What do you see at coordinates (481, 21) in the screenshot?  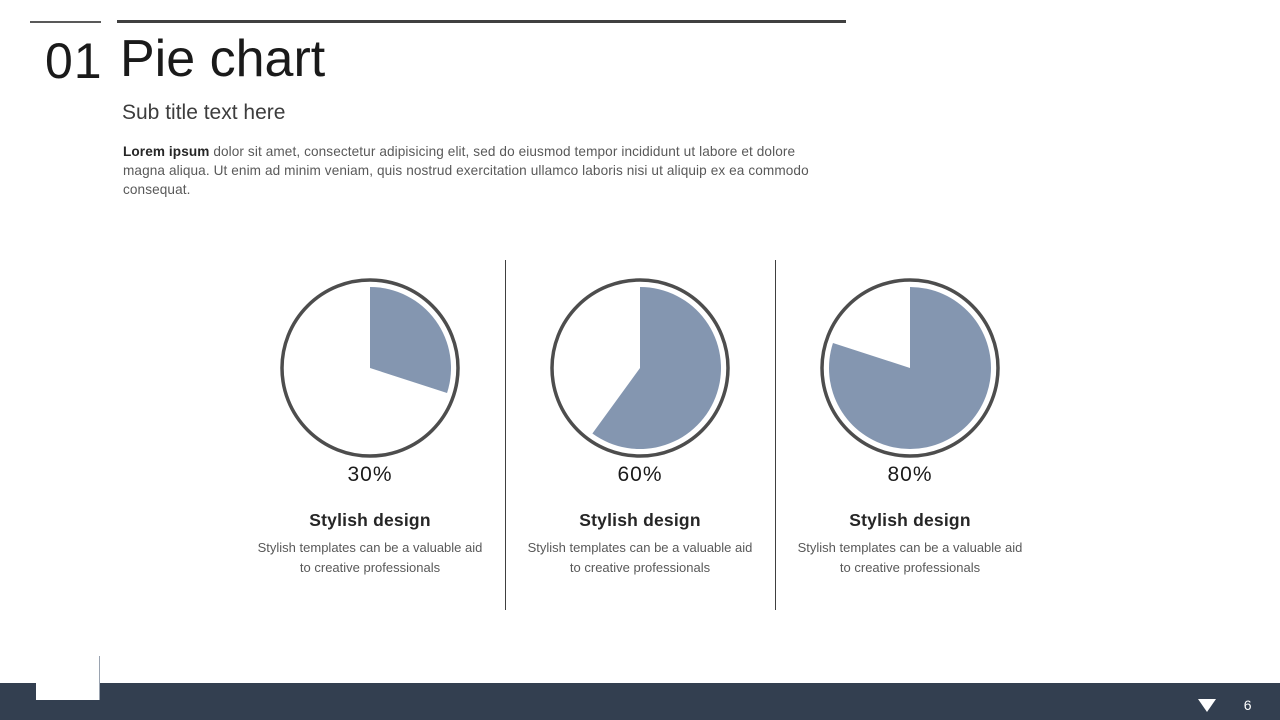 I see `accent-line-long` at bounding box center [481, 21].